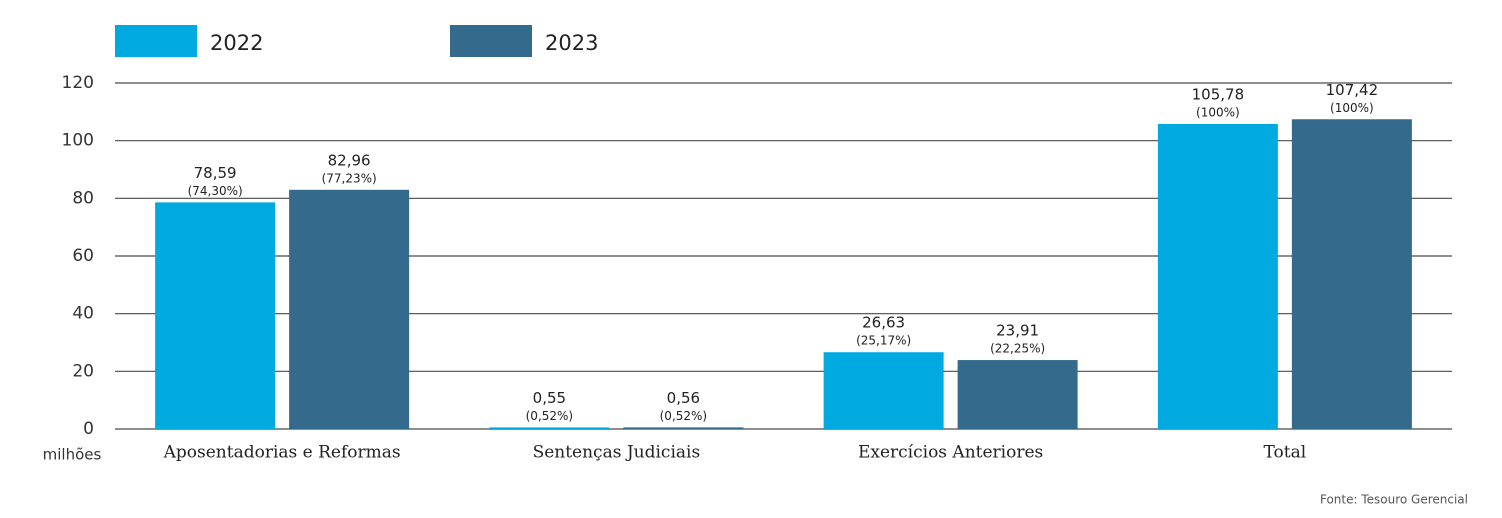 The height and width of the screenshot is (518, 1502). What do you see at coordinates (549, 398) in the screenshot?
I see `value-label: 0,55` at bounding box center [549, 398].